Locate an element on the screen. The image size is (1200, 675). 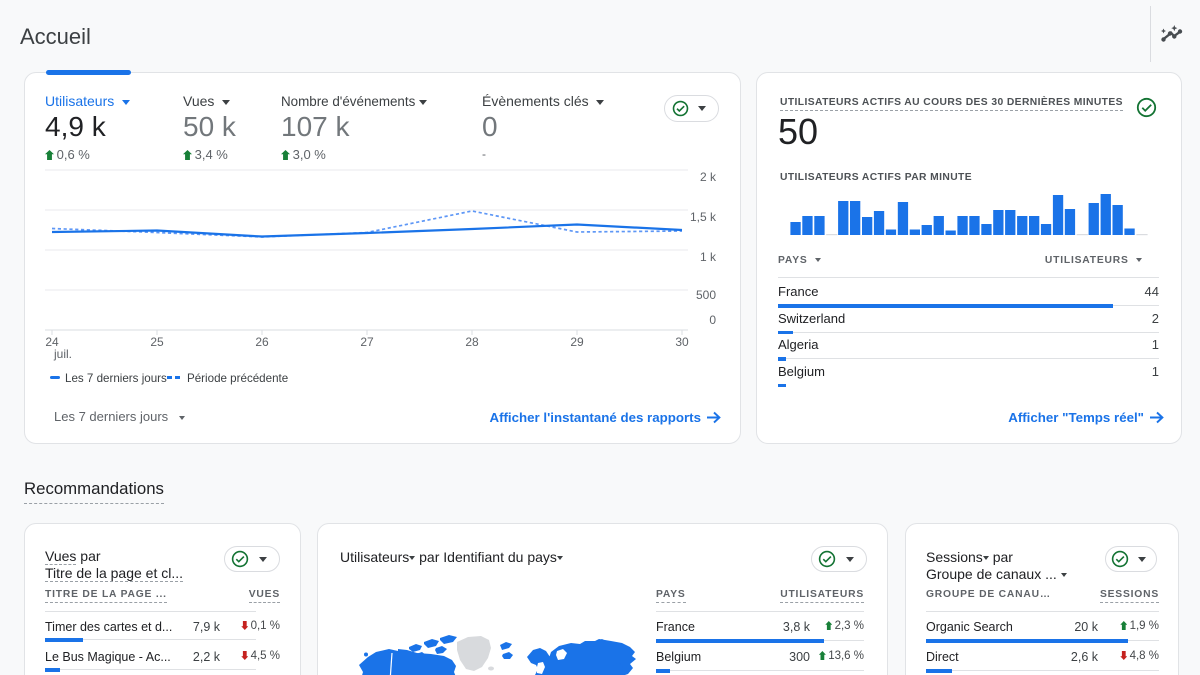
svg-text: 28 is located at coordinates (472, 342).